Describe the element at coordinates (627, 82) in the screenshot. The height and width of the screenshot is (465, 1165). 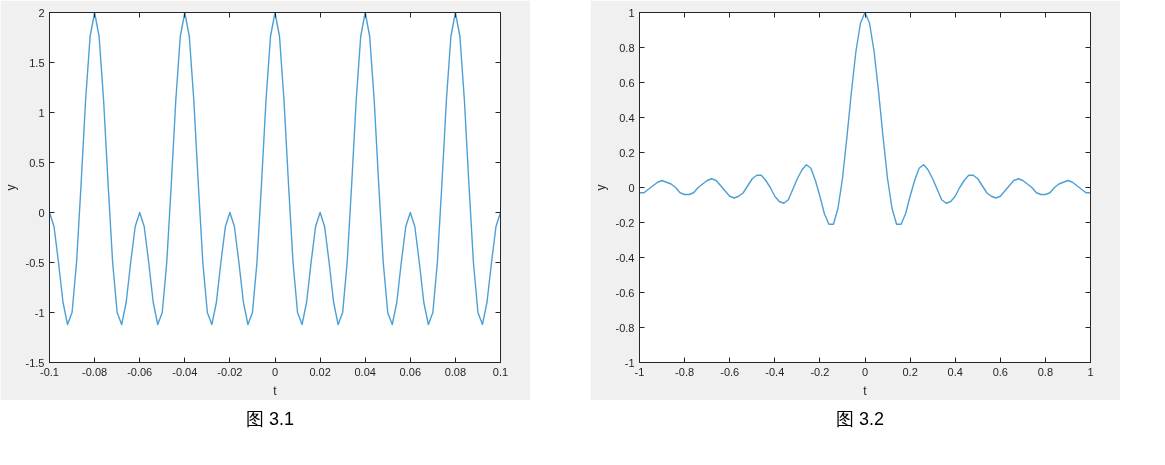
I see `y-tick-label: 0.6` at that location.